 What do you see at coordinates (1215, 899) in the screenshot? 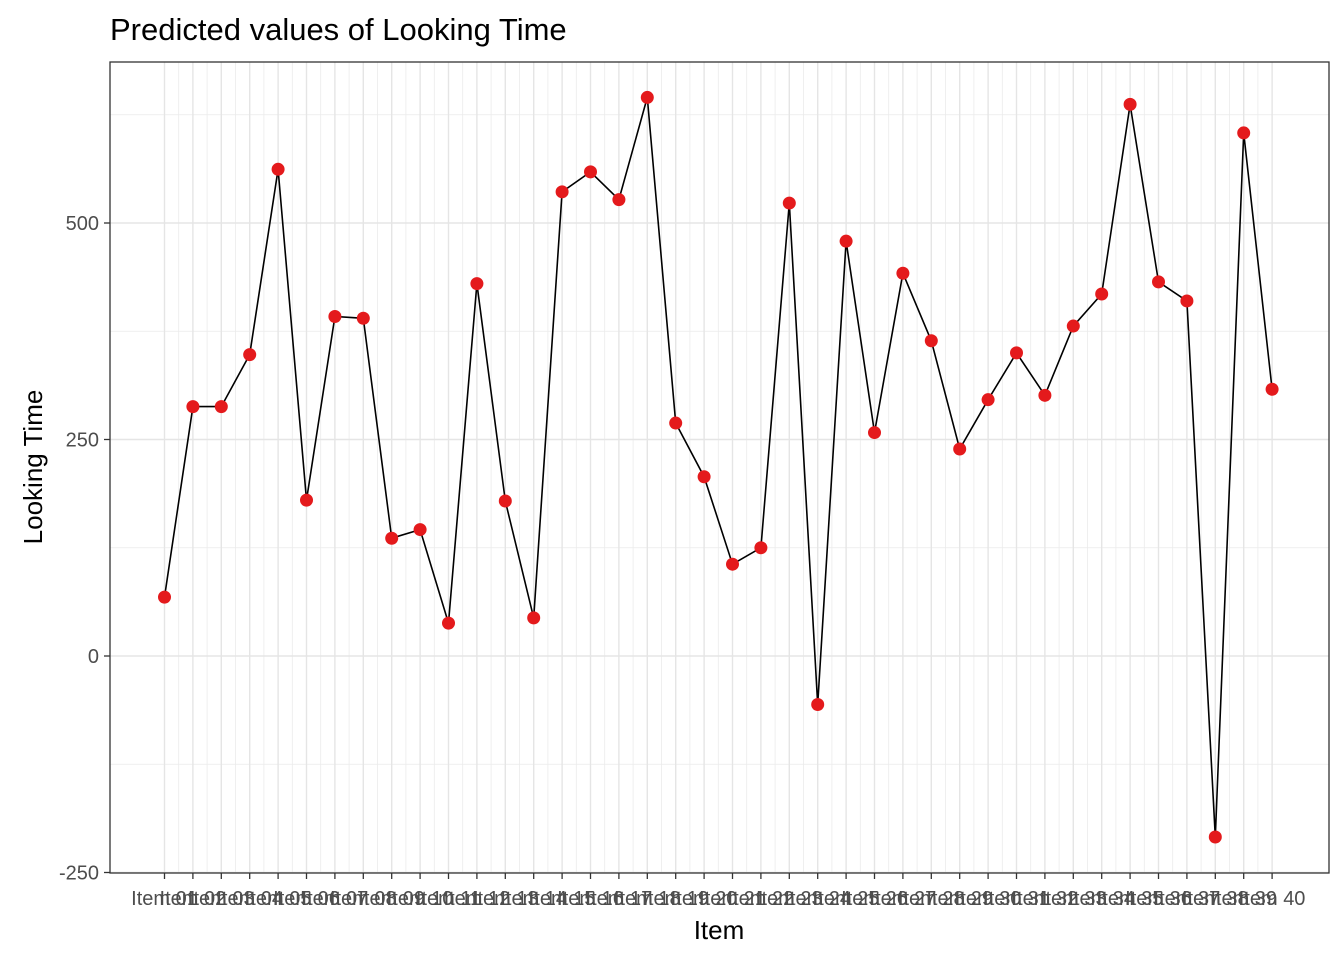
I see `x-tick-label: Item 38` at bounding box center [1215, 899].